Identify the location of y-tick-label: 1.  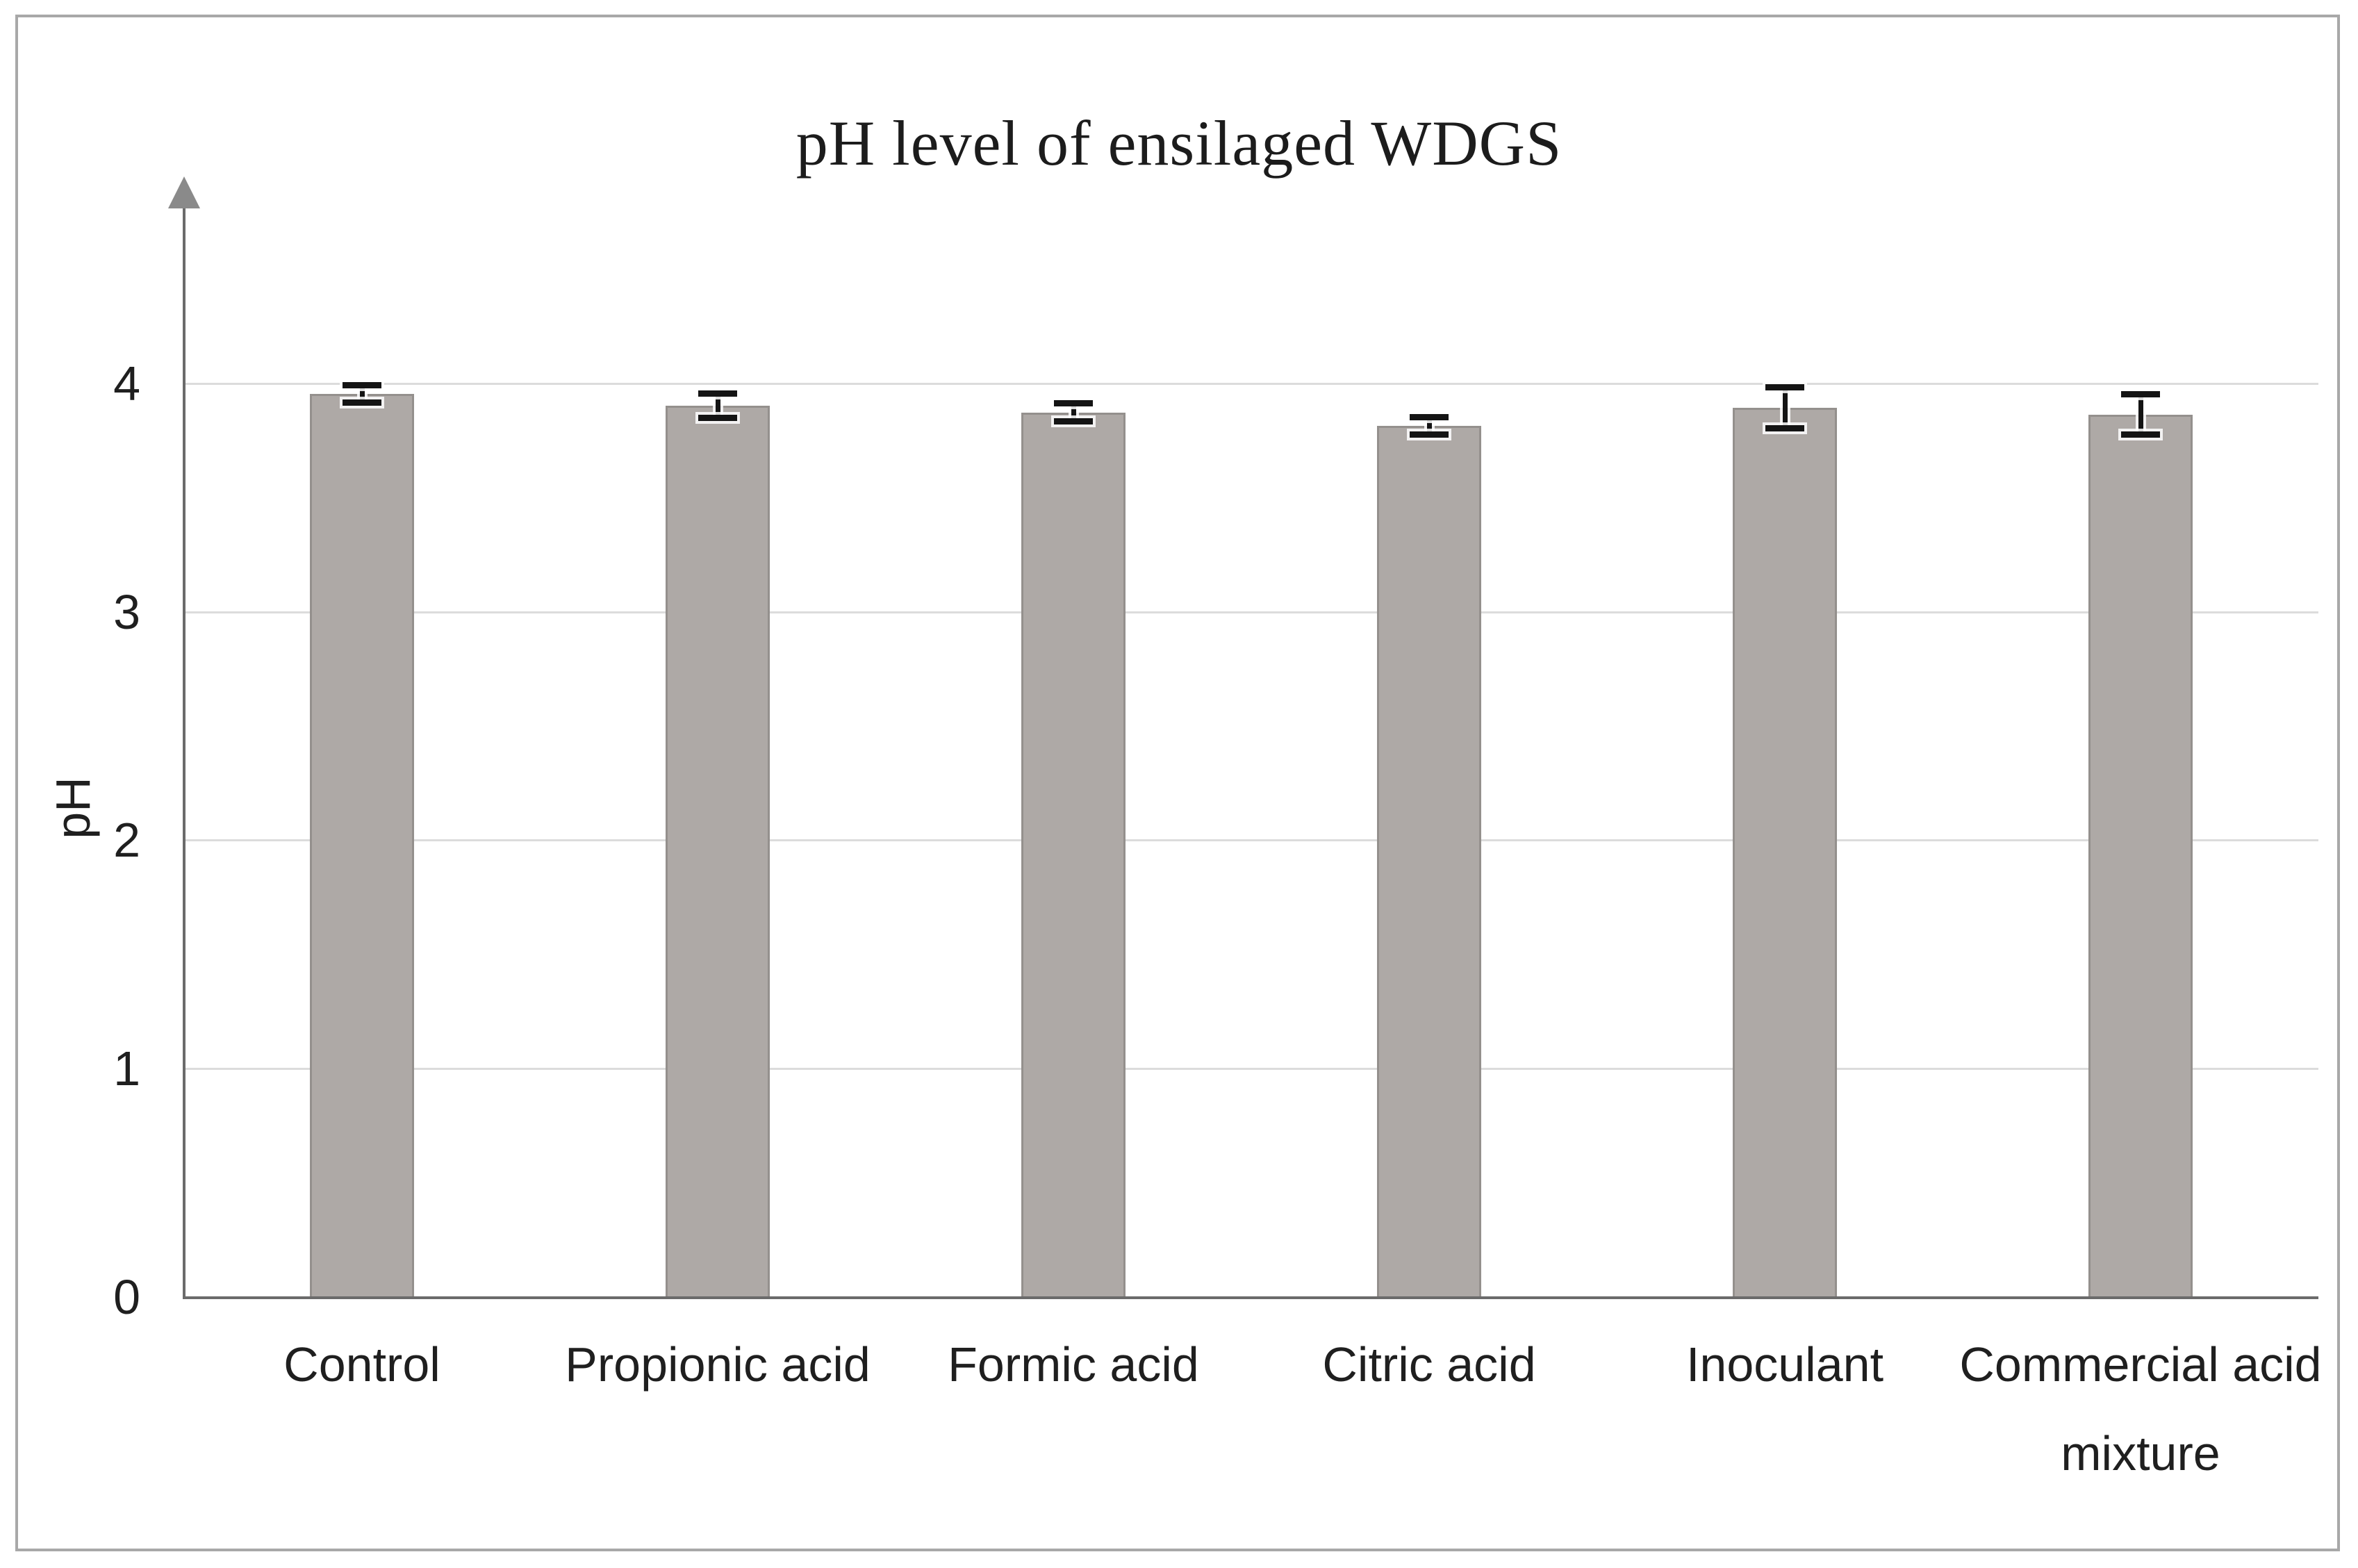
(126, 1068).